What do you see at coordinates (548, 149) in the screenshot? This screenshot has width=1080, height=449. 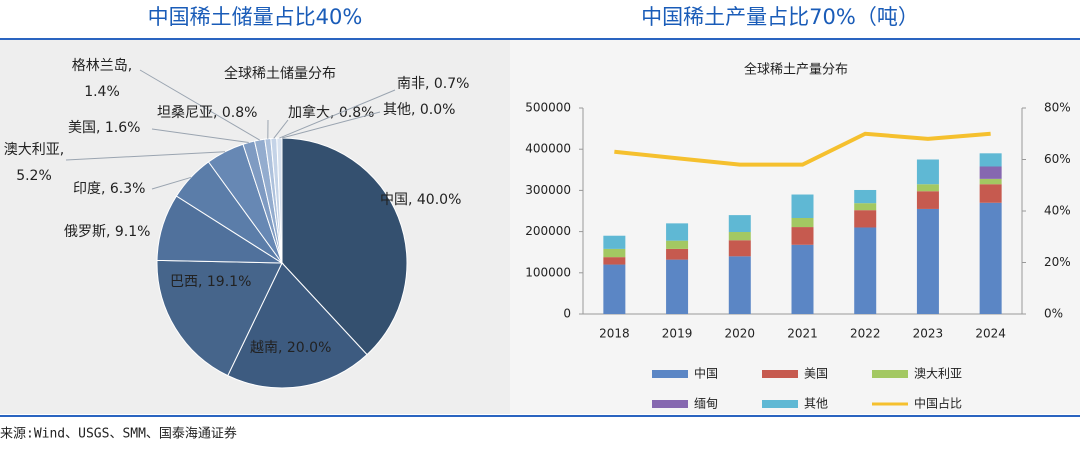 I see `y-tick-label: 400000` at bounding box center [548, 149].